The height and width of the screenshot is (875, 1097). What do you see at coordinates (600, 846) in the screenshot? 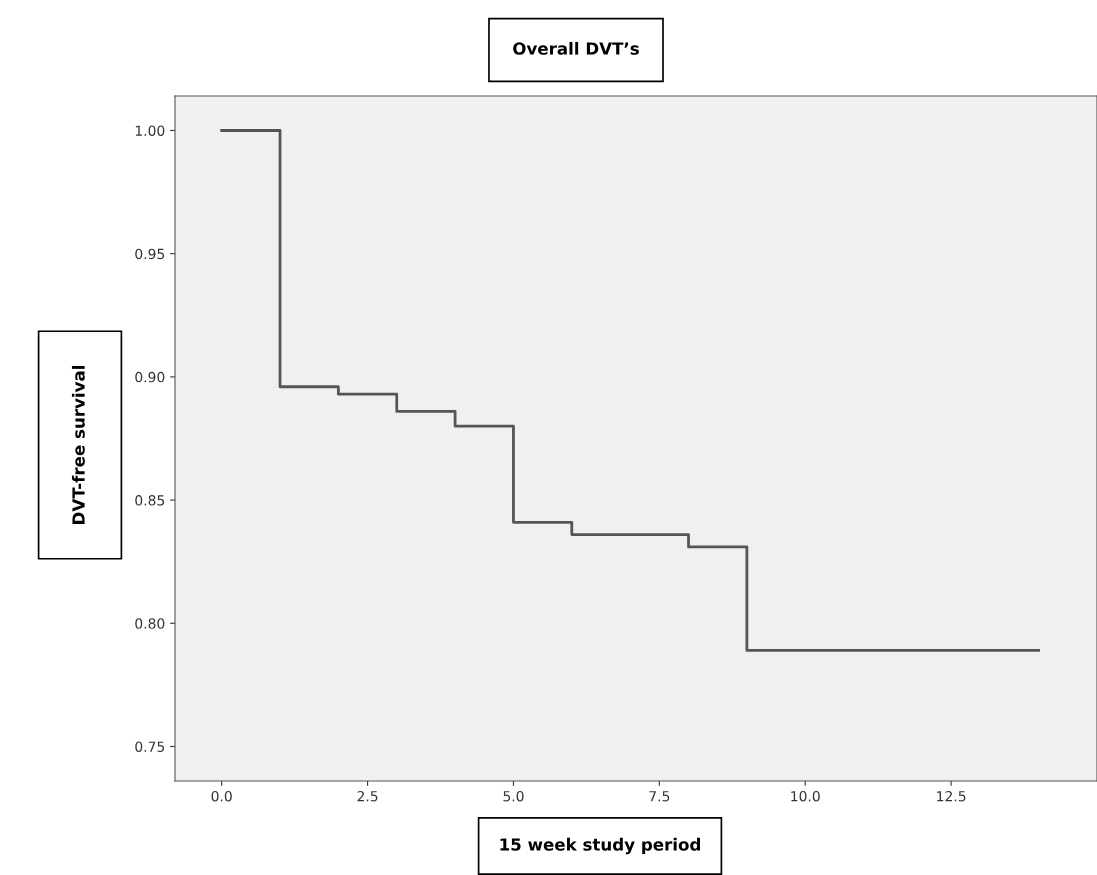
I see `x-axis-title: 15 week study period` at bounding box center [600, 846].